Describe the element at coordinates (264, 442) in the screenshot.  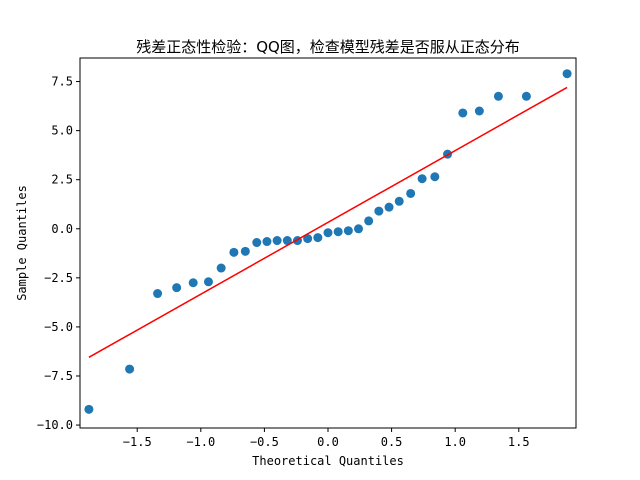
I see `x-tick-label: −0.5` at that location.